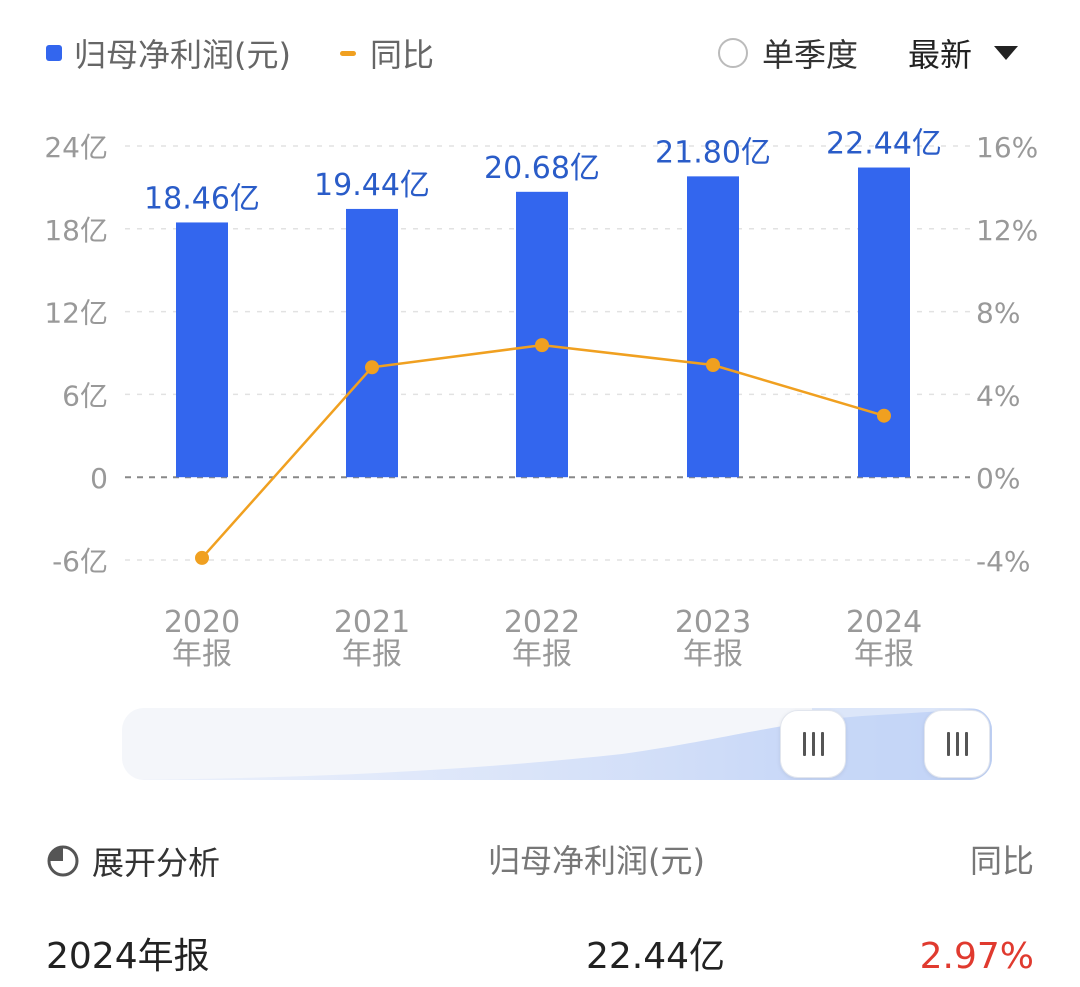  What do you see at coordinates (85, 395) in the screenshot?
I see `y-left-tick-label: 6亿` at bounding box center [85, 395].